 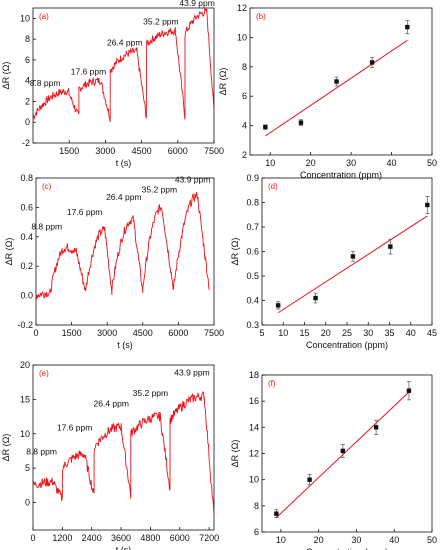 I want to click on x-tick-label: 7200, so click(x=209, y=538).